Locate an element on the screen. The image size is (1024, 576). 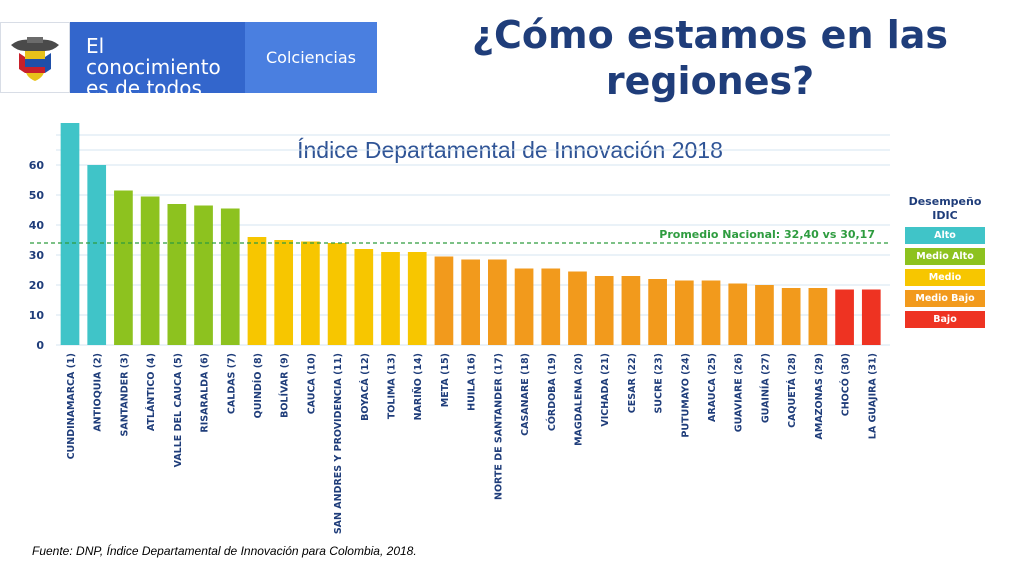
x-tick-label: SUCRE (23) is located at coordinates (659, 383).